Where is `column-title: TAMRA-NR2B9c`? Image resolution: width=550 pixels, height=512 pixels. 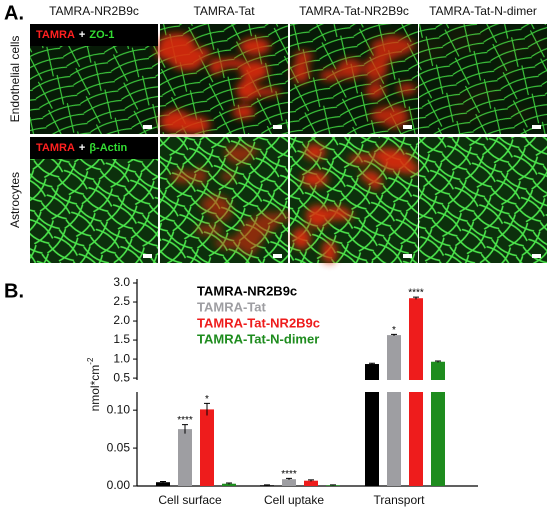
column-title: TAMRA-NR2B9c is located at coordinates (94, 11).